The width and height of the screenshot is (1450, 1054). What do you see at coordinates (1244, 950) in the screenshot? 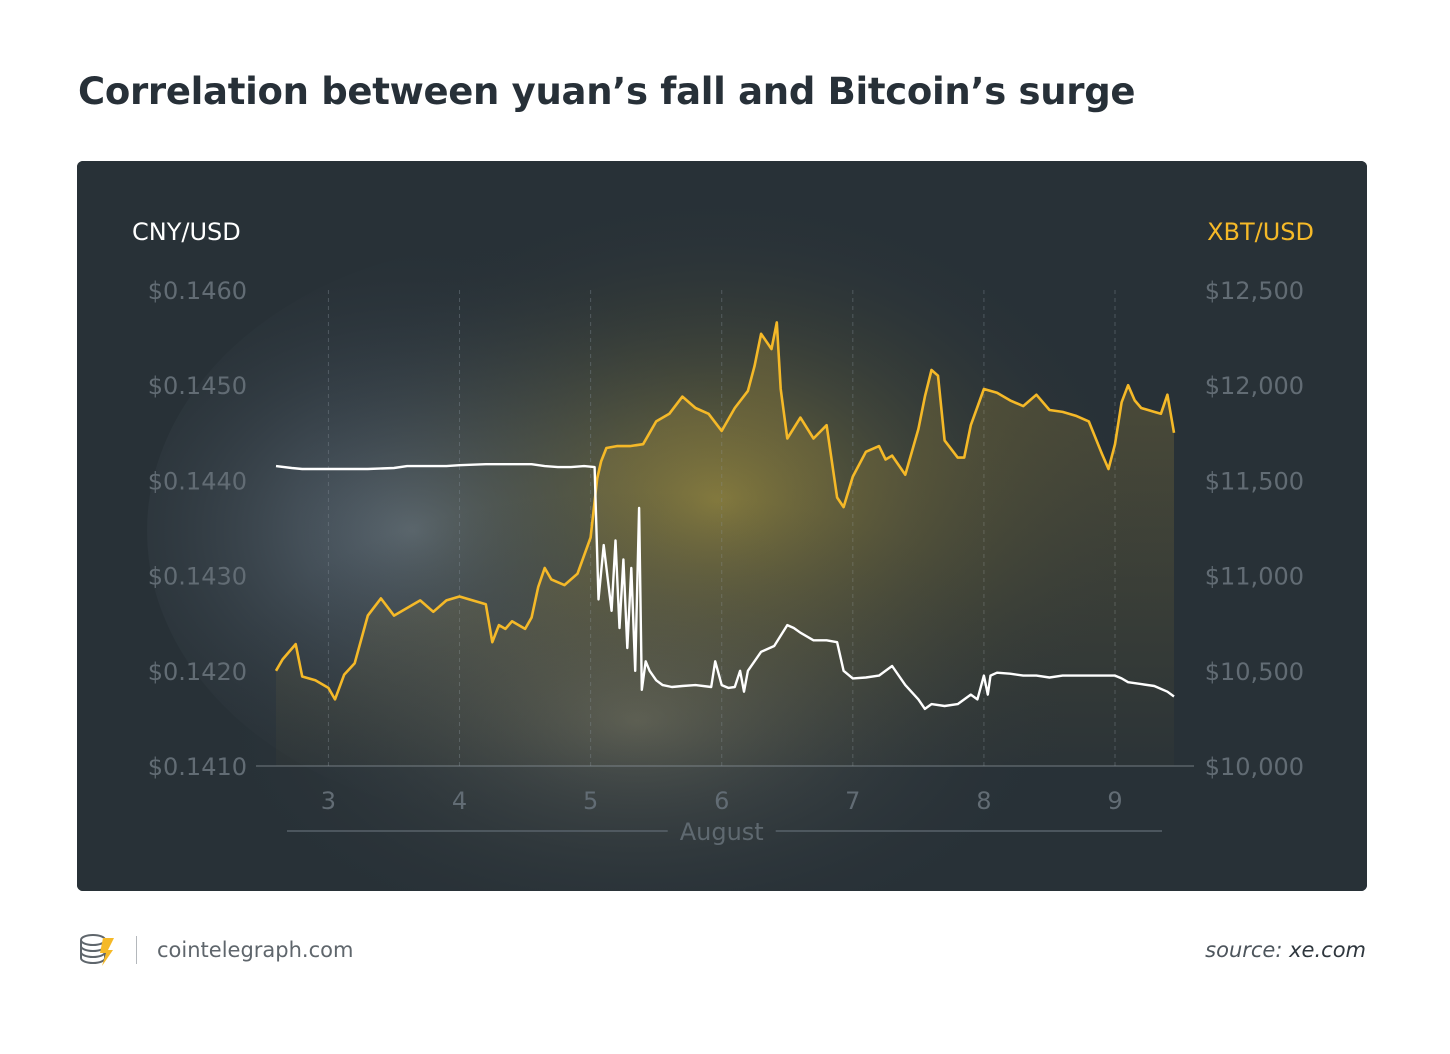
I see `source-label: source:` at bounding box center [1244, 950].